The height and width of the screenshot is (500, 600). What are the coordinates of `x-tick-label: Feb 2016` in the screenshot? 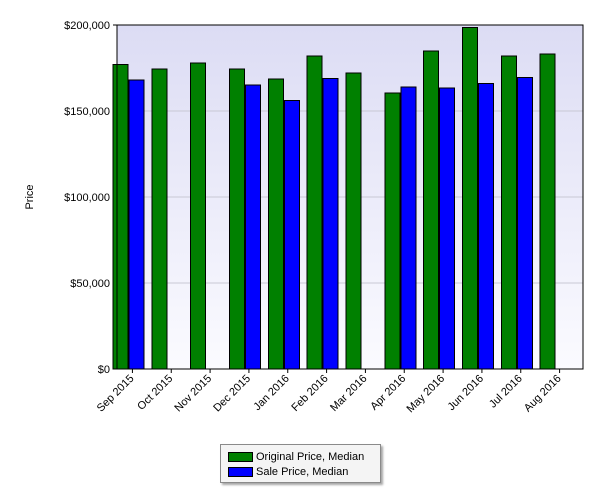 It's located at (309, 393).